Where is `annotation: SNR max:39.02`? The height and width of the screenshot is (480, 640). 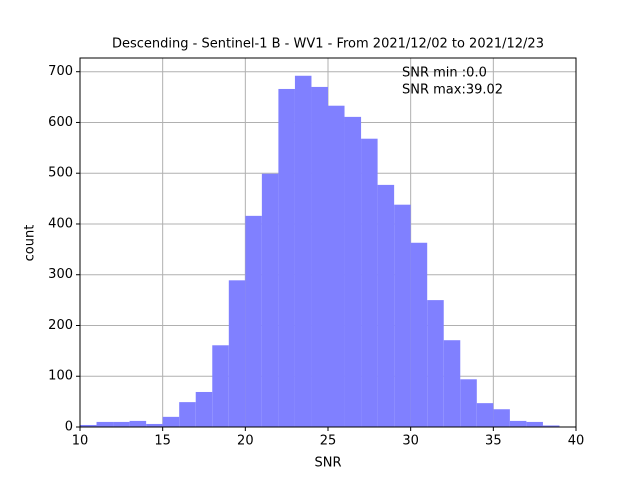 annotation: SNR max:39.02 is located at coordinates (452, 90).